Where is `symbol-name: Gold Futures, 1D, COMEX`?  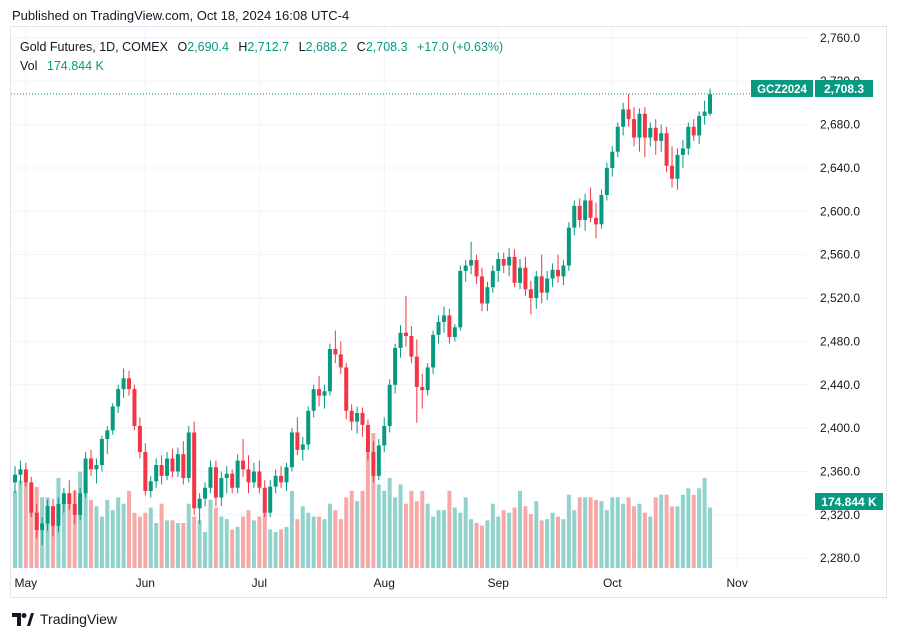 symbol-name: Gold Futures, 1D, COMEX is located at coordinates (94, 47).